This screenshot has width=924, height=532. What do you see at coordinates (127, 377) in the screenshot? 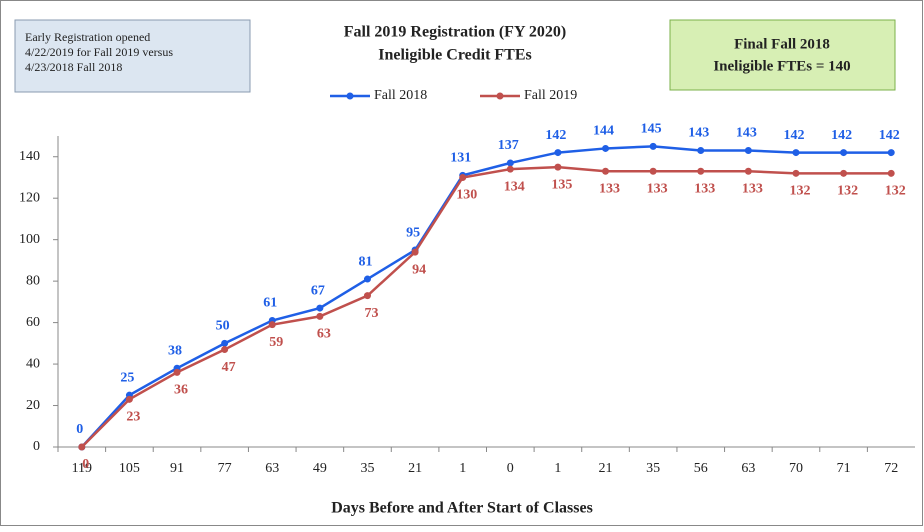
I see `data-label: 25` at bounding box center [127, 377].